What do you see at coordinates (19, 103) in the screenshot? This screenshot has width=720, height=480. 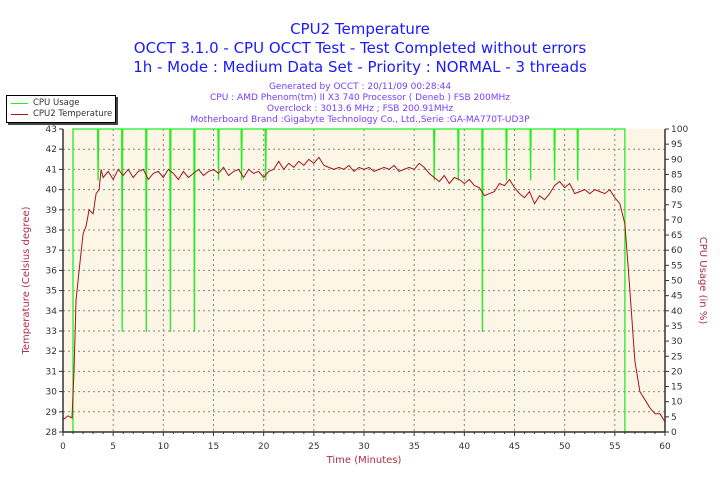 I see `legend-swatch-cpu-usage` at bounding box center [19, 103].